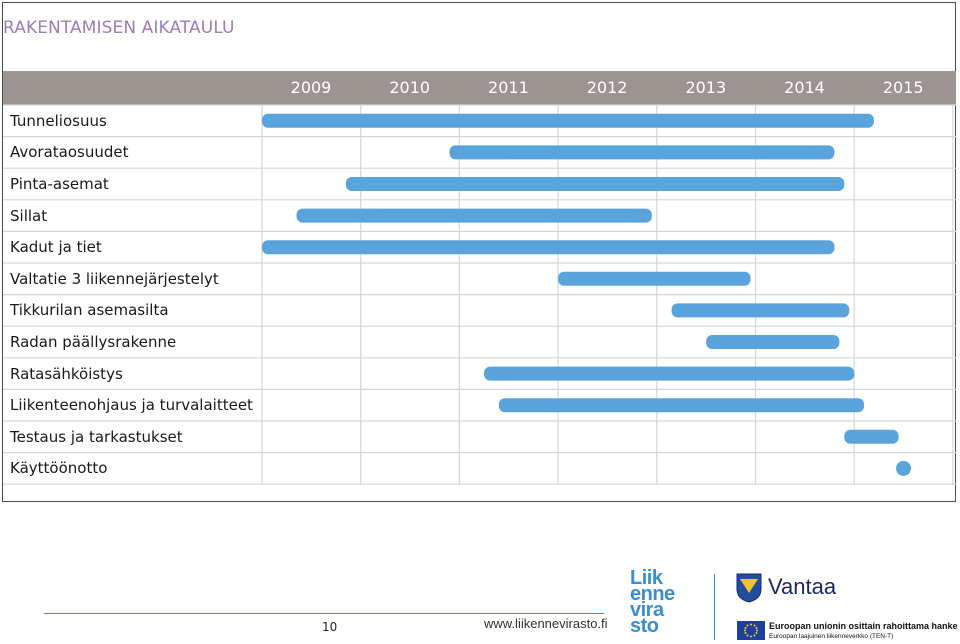  I want to click on footer-divider, so click(324, 613).